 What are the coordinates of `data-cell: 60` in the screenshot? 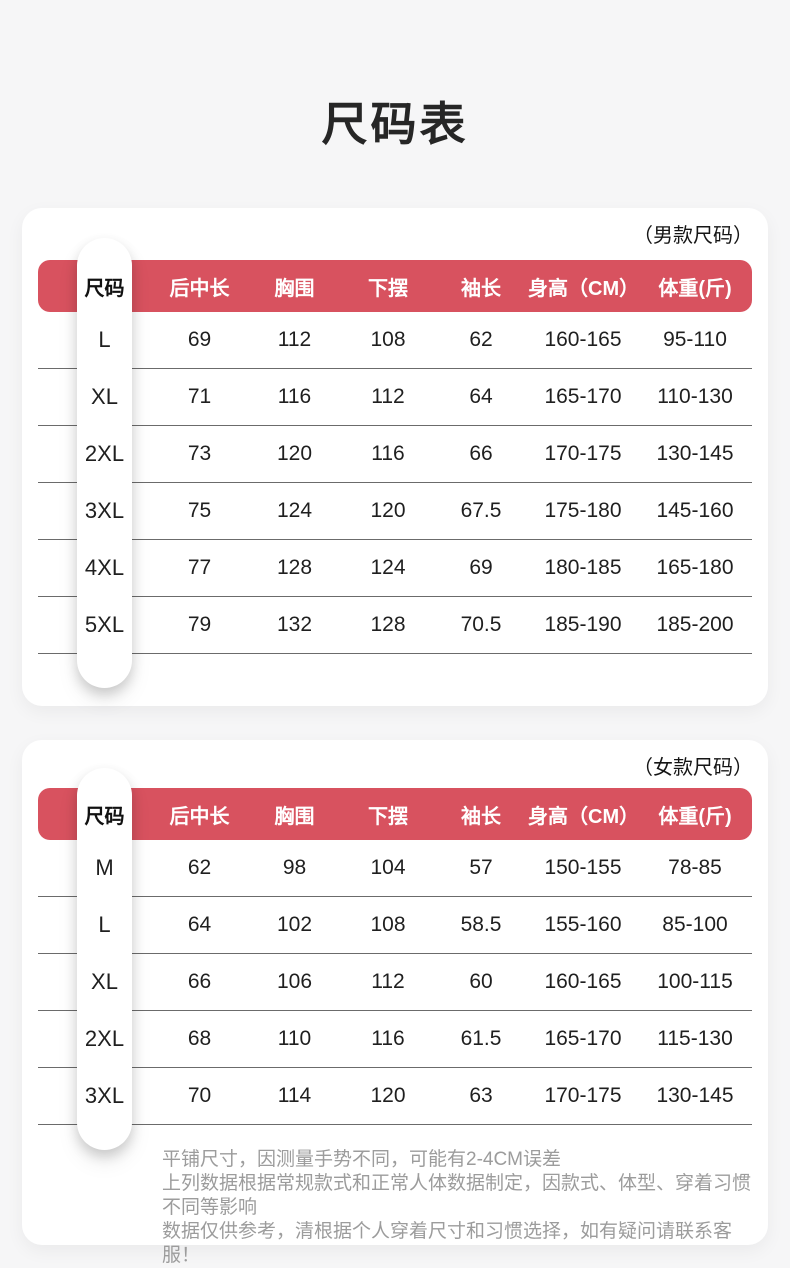 It's located at (481, 981).